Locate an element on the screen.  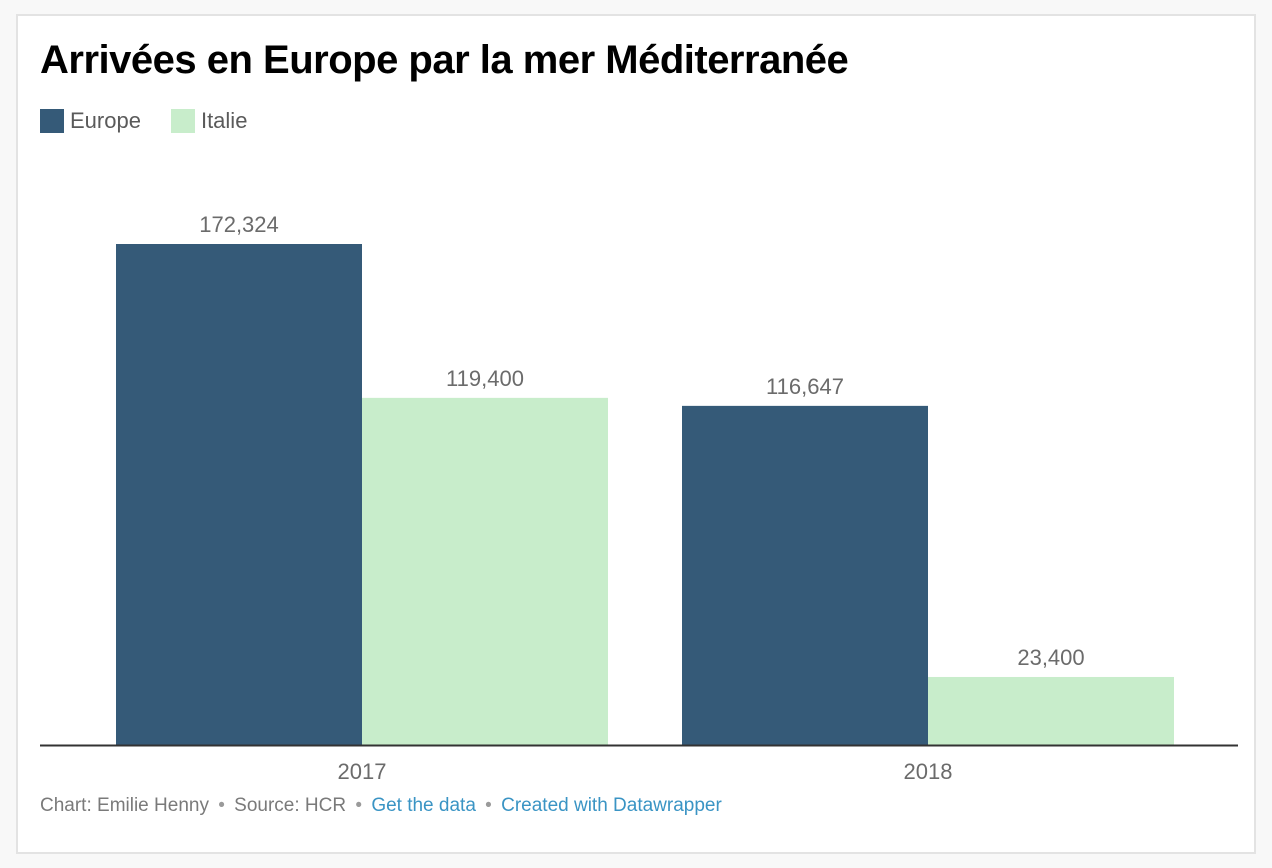
value-label-europe-2017: 172,324 is located at coordinates (239, 224).